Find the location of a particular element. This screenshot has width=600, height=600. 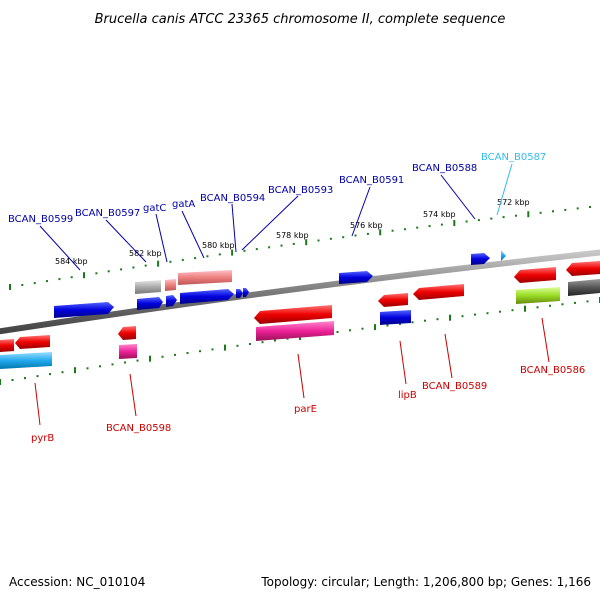

gene-bcan-b0598-red is located at coordinates (127, 333).